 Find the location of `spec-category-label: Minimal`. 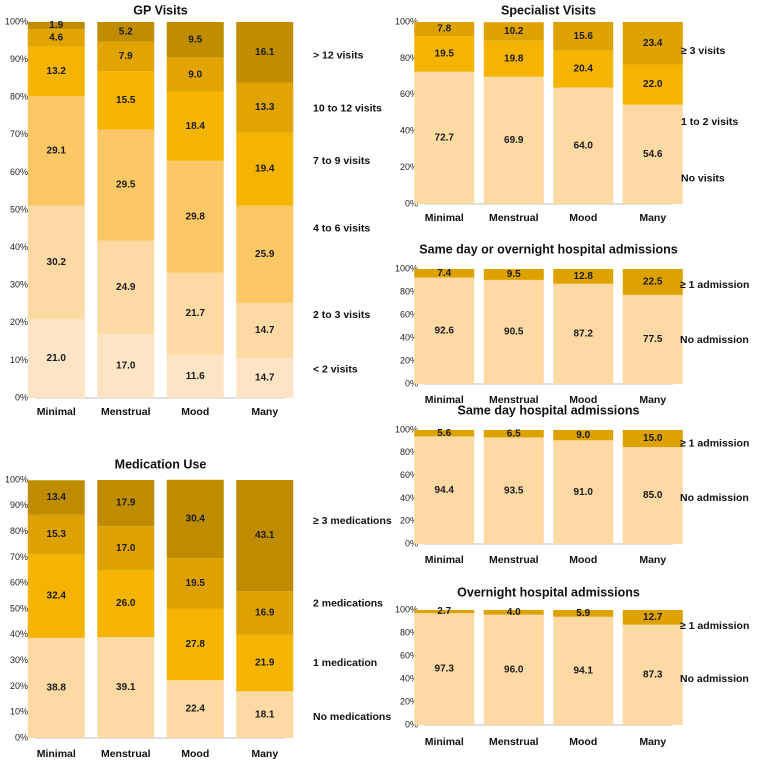

spec-category-label: Minimal is located at coordinates (444, 218).